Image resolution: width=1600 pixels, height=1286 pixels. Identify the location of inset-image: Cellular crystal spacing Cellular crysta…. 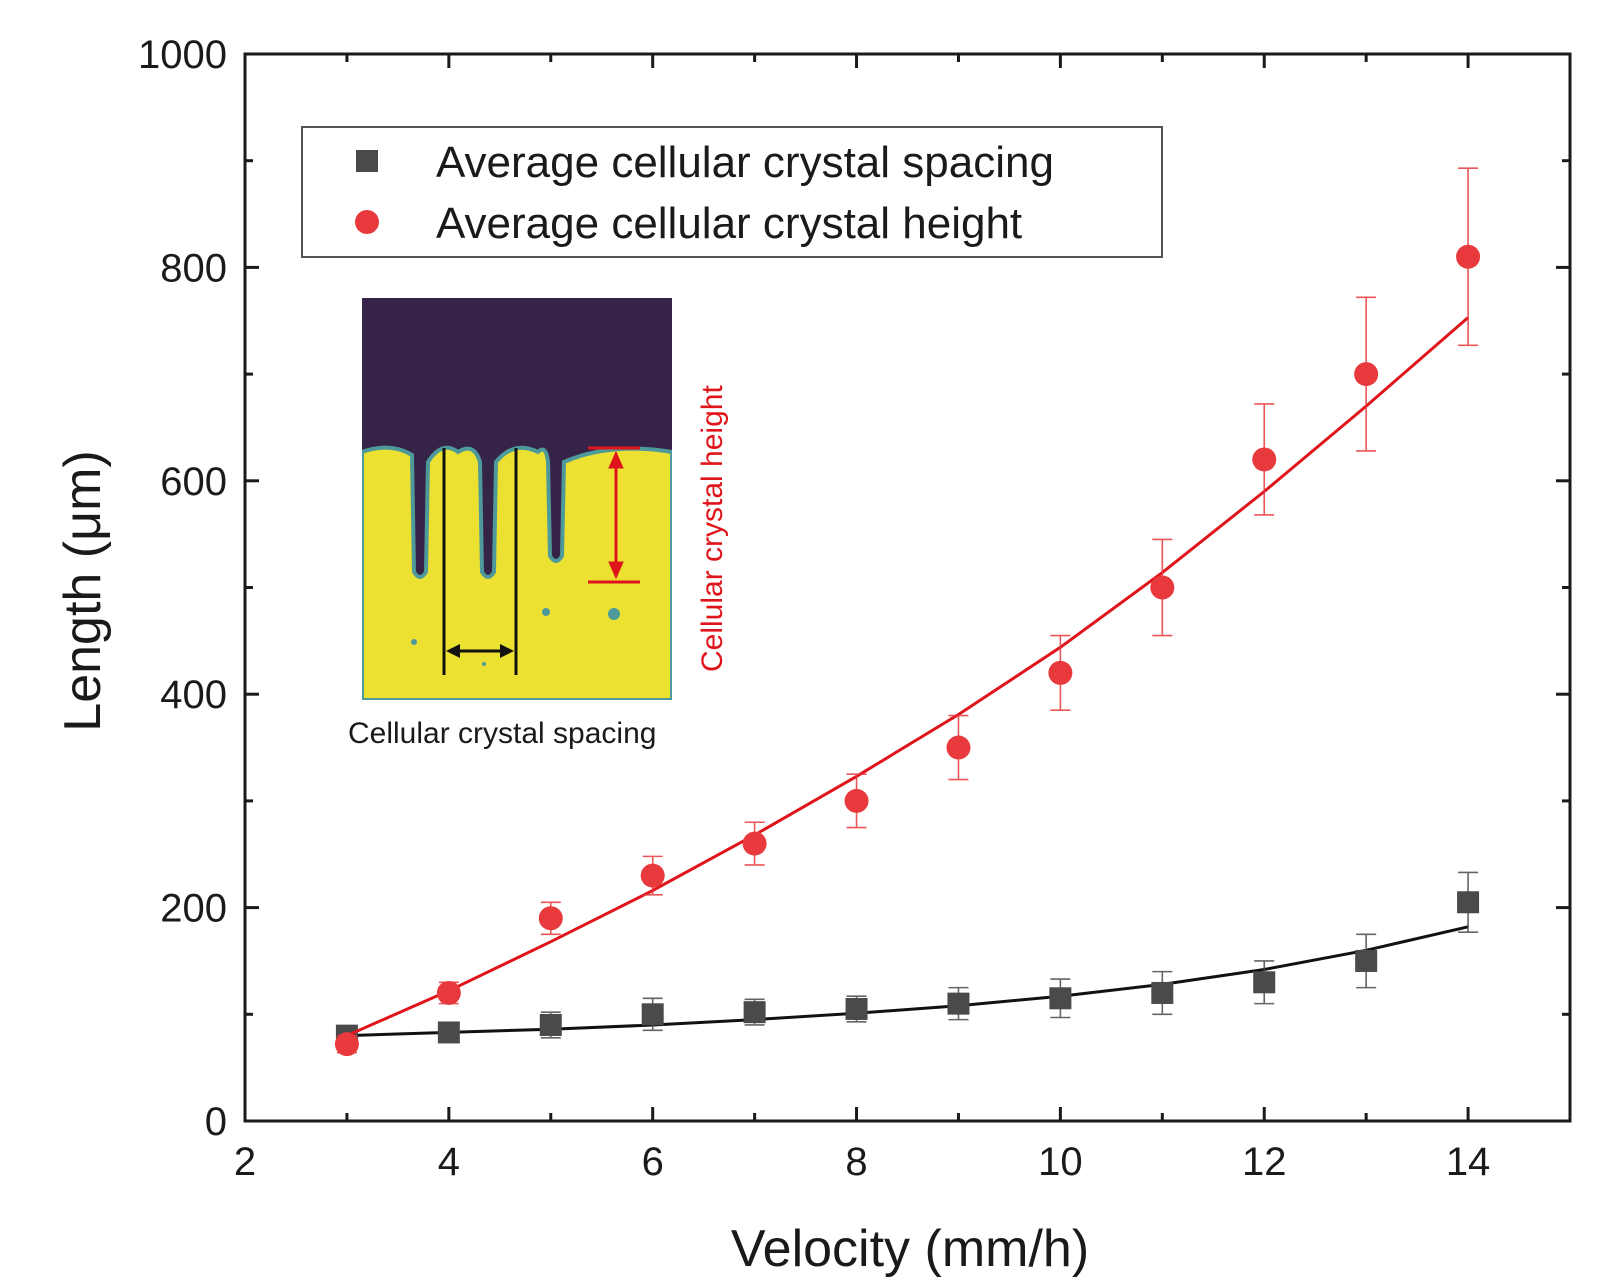
(538, 524).